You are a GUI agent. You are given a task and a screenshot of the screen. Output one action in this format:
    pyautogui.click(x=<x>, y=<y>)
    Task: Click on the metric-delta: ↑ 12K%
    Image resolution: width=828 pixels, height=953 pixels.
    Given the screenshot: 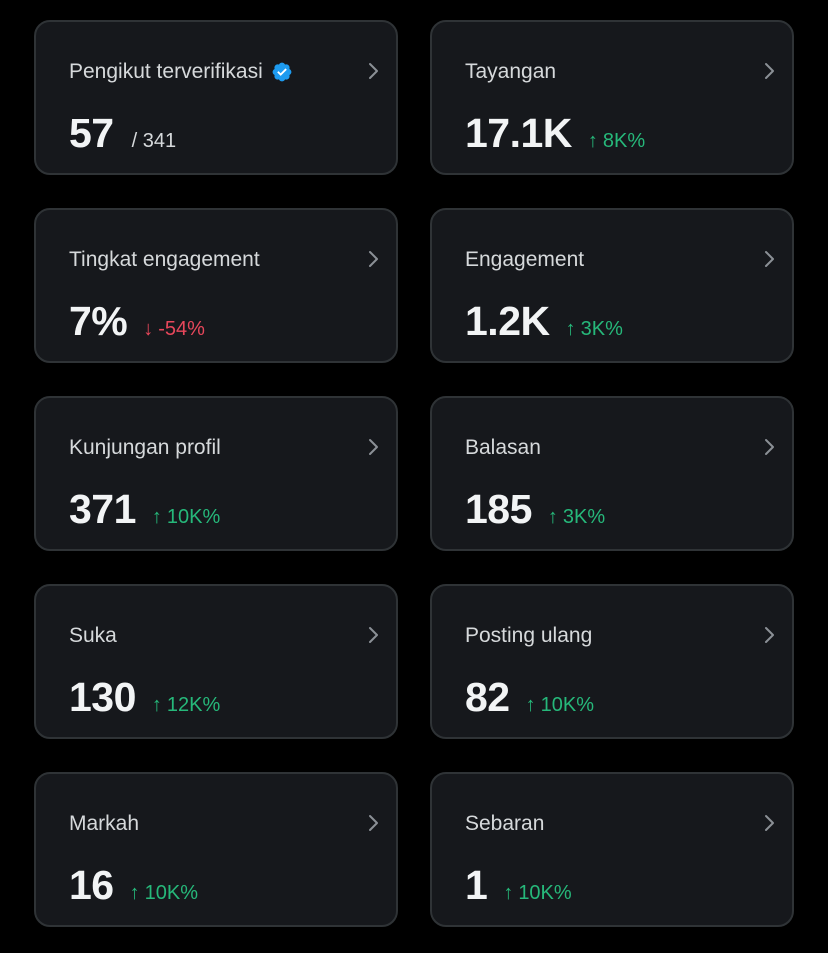 What is the action you would take?
    pyautogui.click(x=186, y=705)
    